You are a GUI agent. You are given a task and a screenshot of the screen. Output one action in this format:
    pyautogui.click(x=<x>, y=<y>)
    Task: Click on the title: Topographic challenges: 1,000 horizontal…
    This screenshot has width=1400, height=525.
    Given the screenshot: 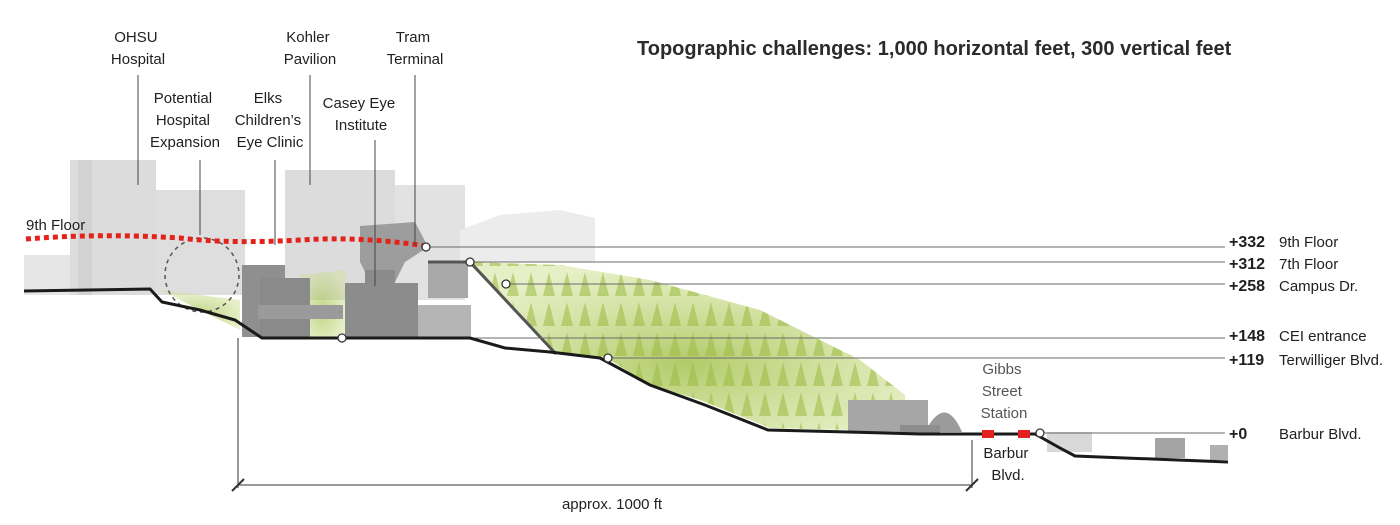 What is the action you would take?
    pyautogui.click(x=934, y=49)
    